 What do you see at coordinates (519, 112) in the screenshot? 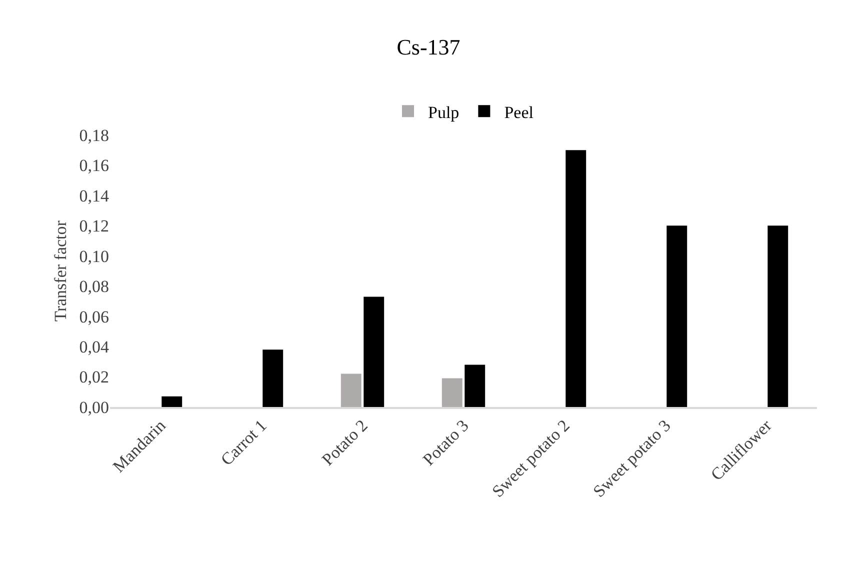
I see `legend-label: Peel` at bounding box center [519, 112].